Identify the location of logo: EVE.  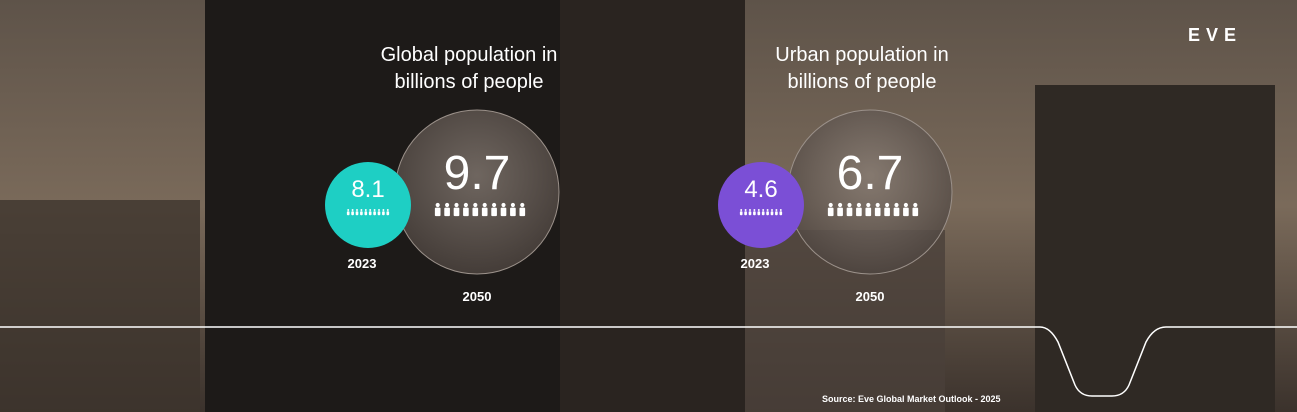
(1215, 35).